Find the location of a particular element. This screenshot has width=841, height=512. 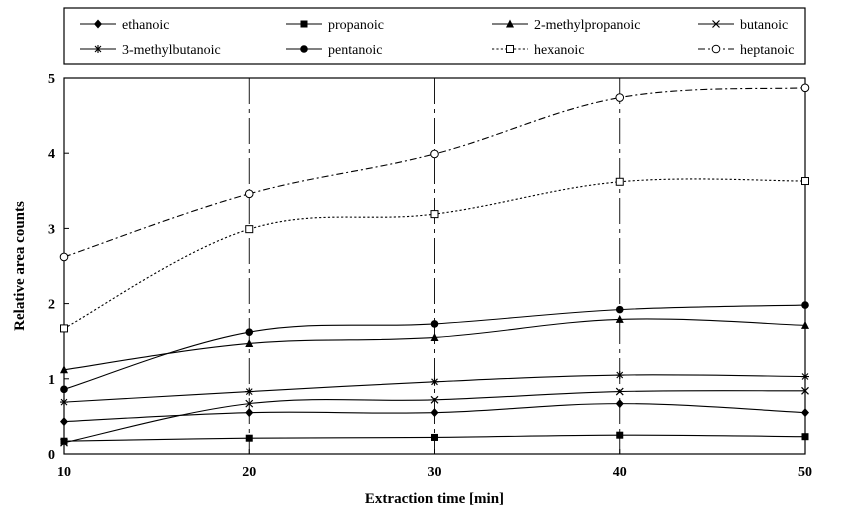

series-3-methylbutanoic is located at coordinates (434, 389).